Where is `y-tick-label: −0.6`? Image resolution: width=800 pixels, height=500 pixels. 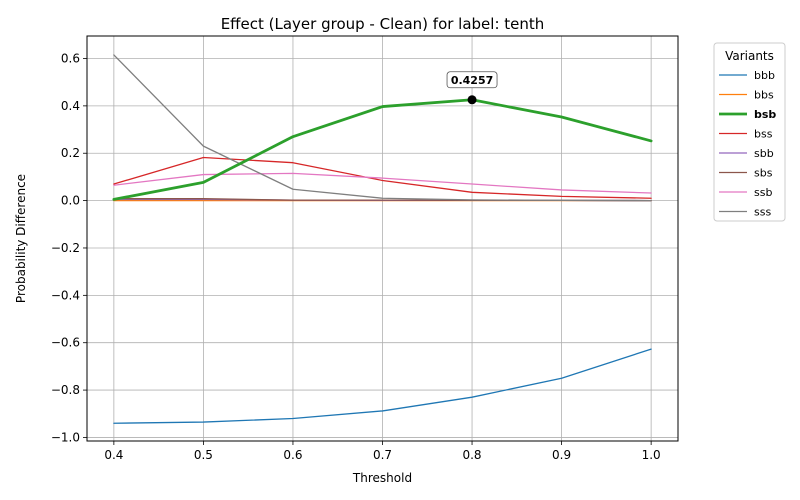 y-tick-label: −0.6 is located at coordinates (65, 343).